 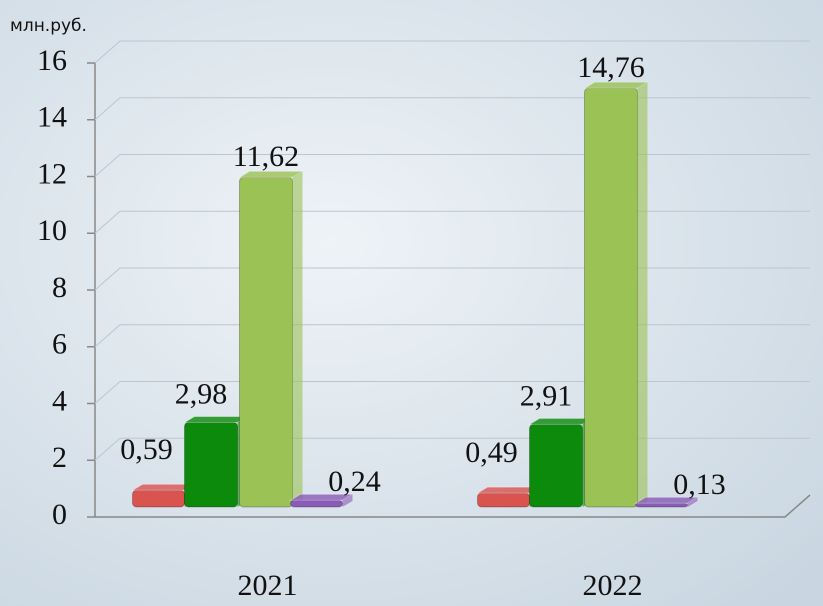 What do you see at coordinates (59, 400) in the screenshot?
I see `y-tick-label: 4` at bounding box center [59, 400].